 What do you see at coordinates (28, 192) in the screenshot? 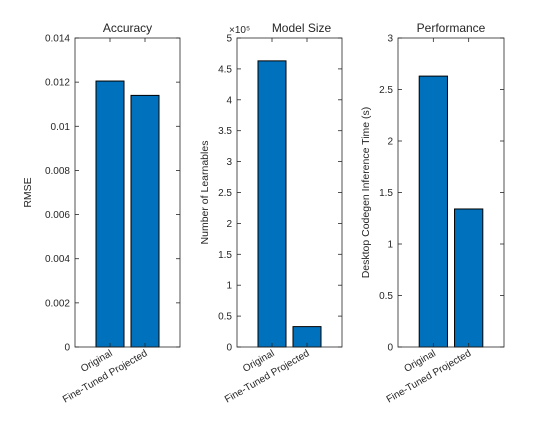
I see `y-axis-label: RMSE` at bounding box center [28, 192].